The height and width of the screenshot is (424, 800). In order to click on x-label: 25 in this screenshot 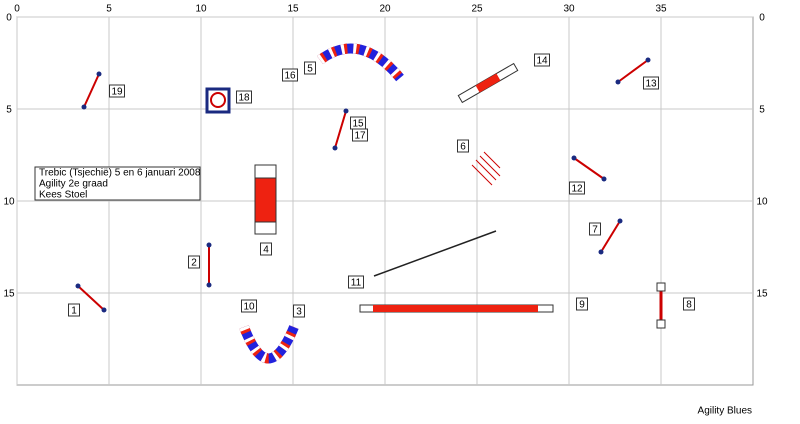, I will do `click(477, 9)`.